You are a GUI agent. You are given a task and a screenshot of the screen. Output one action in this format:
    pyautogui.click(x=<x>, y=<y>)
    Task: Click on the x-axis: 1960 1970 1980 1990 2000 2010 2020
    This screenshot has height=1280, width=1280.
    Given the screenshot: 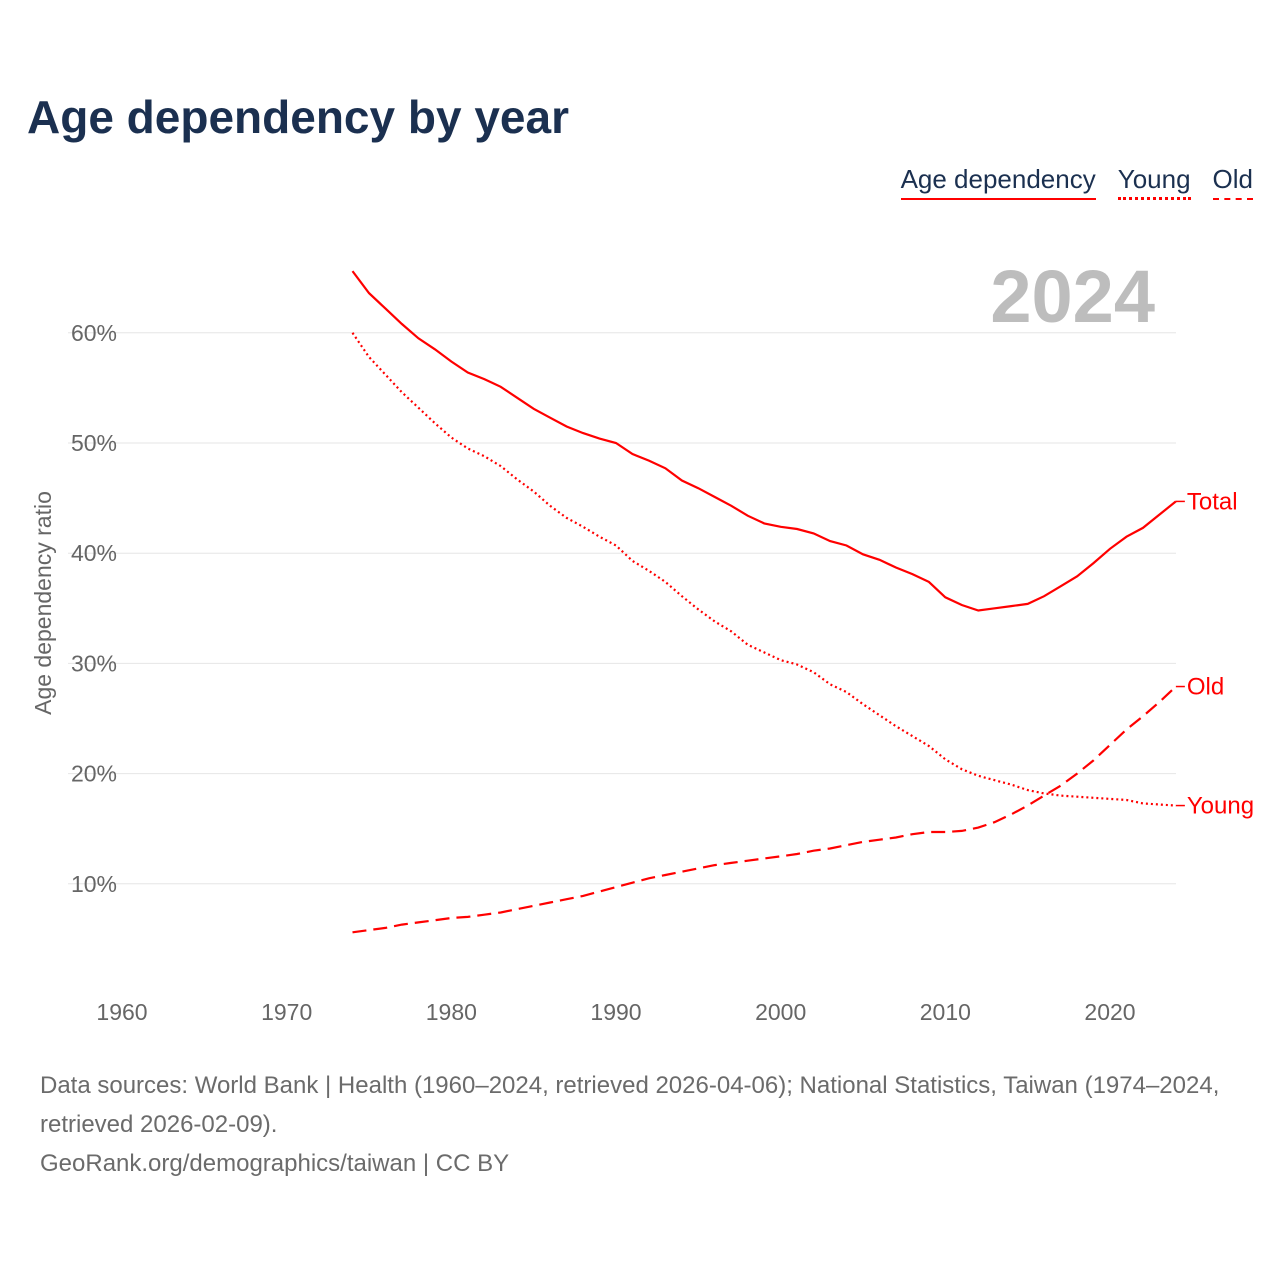 What is the action you would take?
    pyautogui.click(x=615, y=1012)
    